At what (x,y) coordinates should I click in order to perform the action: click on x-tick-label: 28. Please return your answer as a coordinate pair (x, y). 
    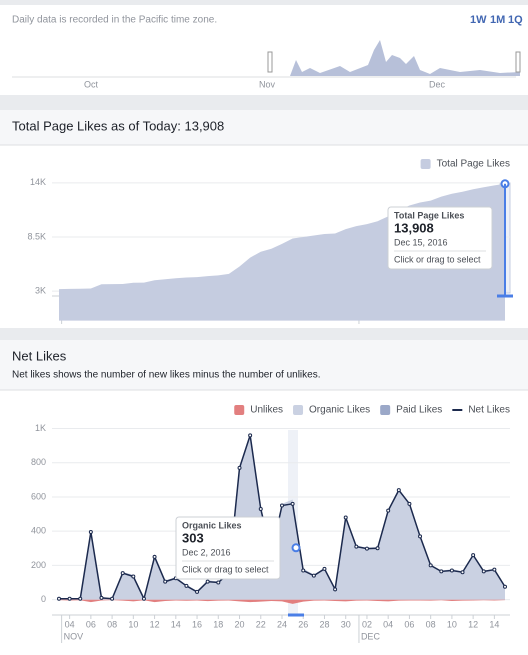
    Looking at the image, I should click on (324, 624).